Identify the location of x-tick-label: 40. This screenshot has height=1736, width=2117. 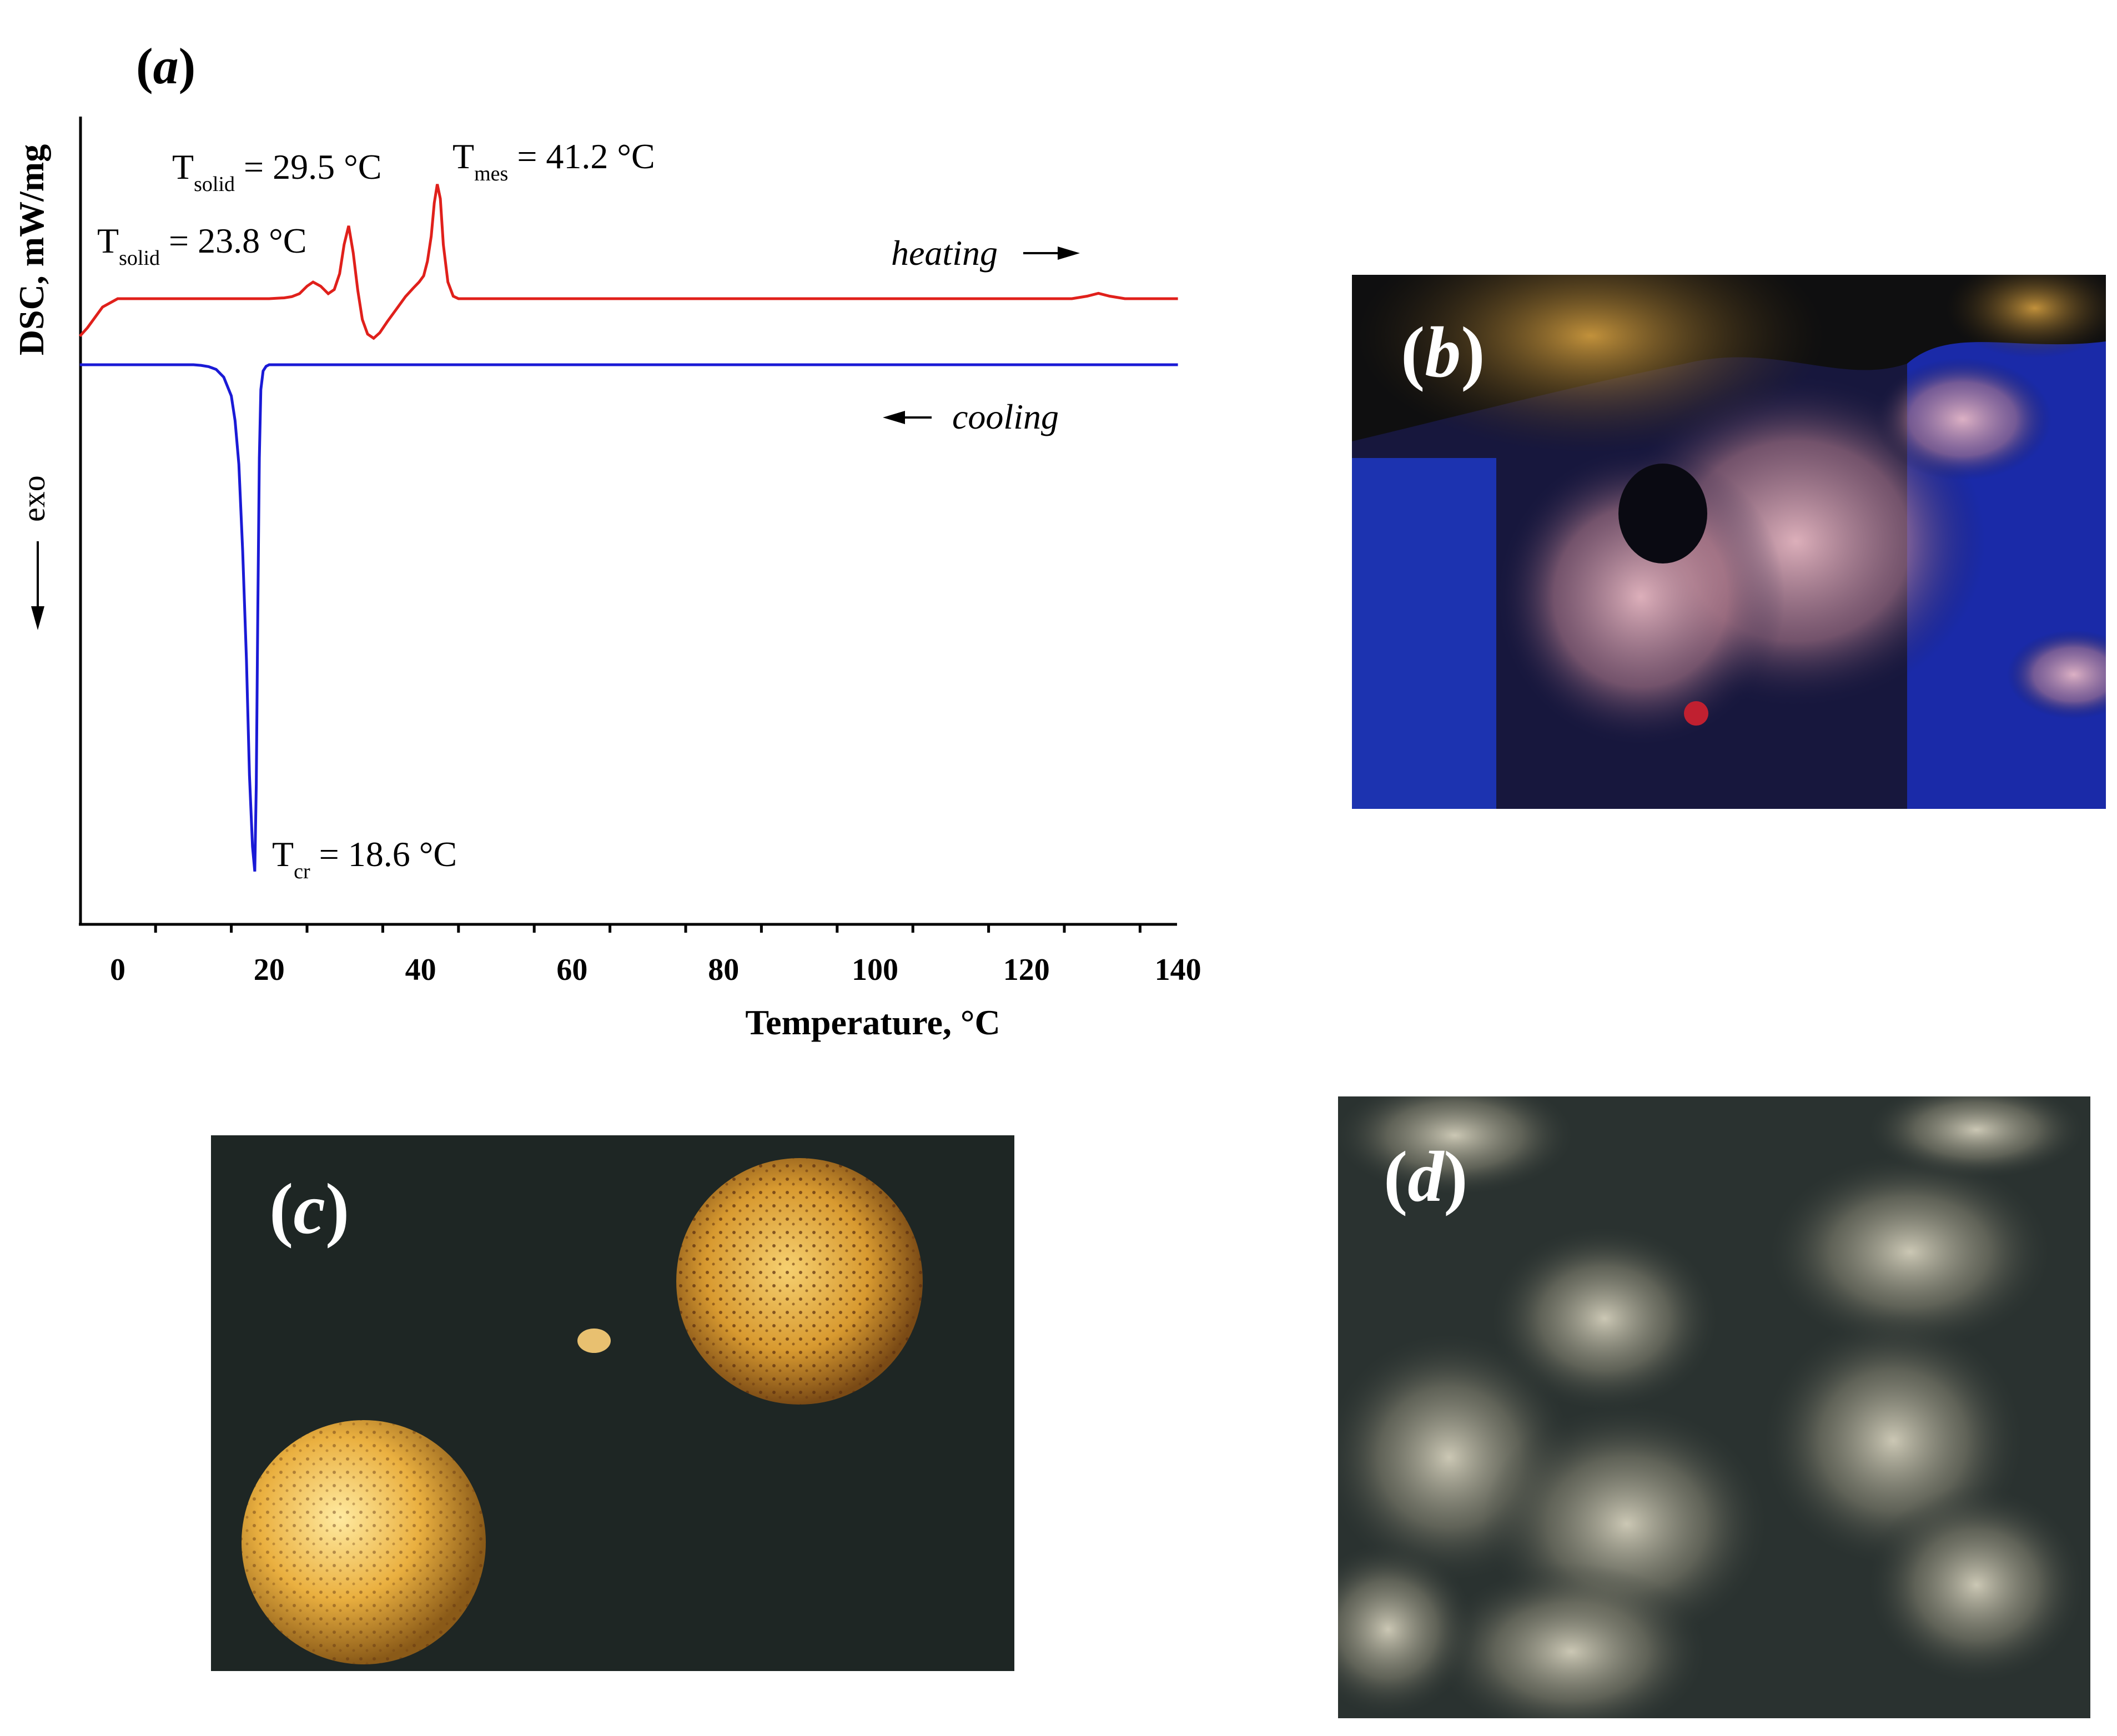
(420, 970).